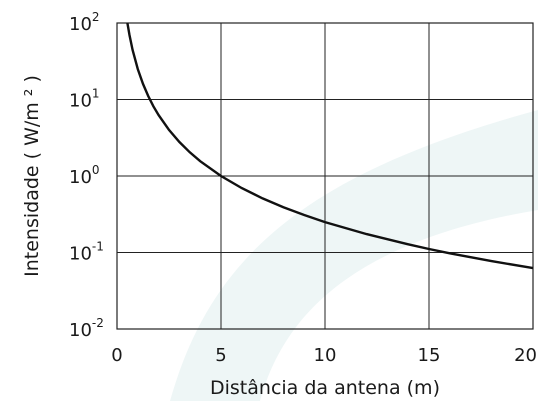  I want to click on x-tick-label: 10, so click(325, 355).